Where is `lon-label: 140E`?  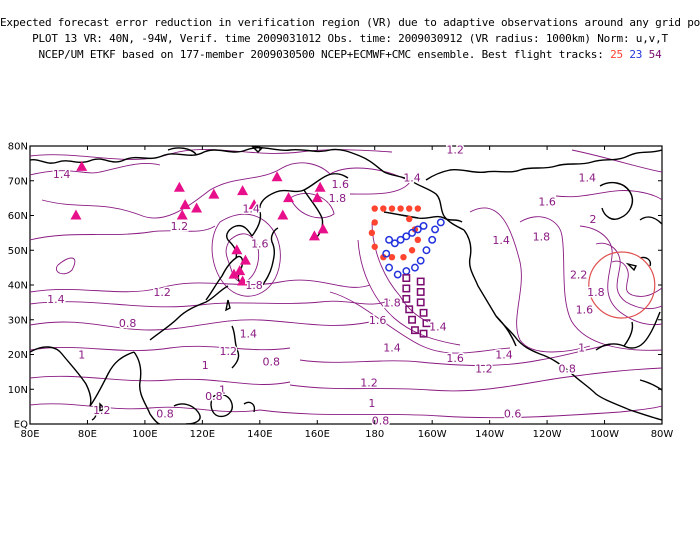 lon-label: 140E is located at coordinates (259, 434).